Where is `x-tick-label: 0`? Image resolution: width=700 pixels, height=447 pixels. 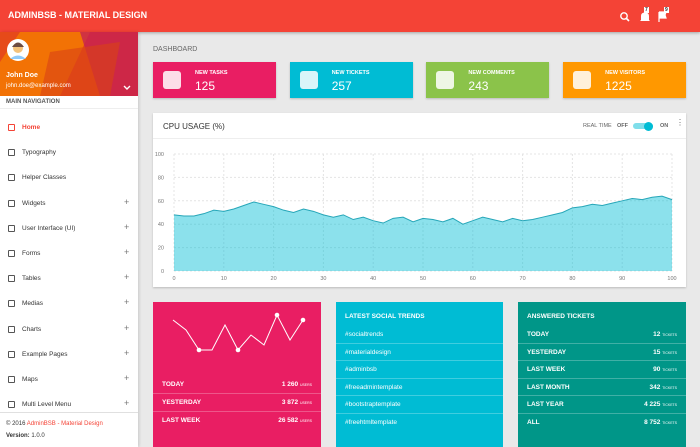
x-tick-label: 0 is located at coordinates (173, 279).